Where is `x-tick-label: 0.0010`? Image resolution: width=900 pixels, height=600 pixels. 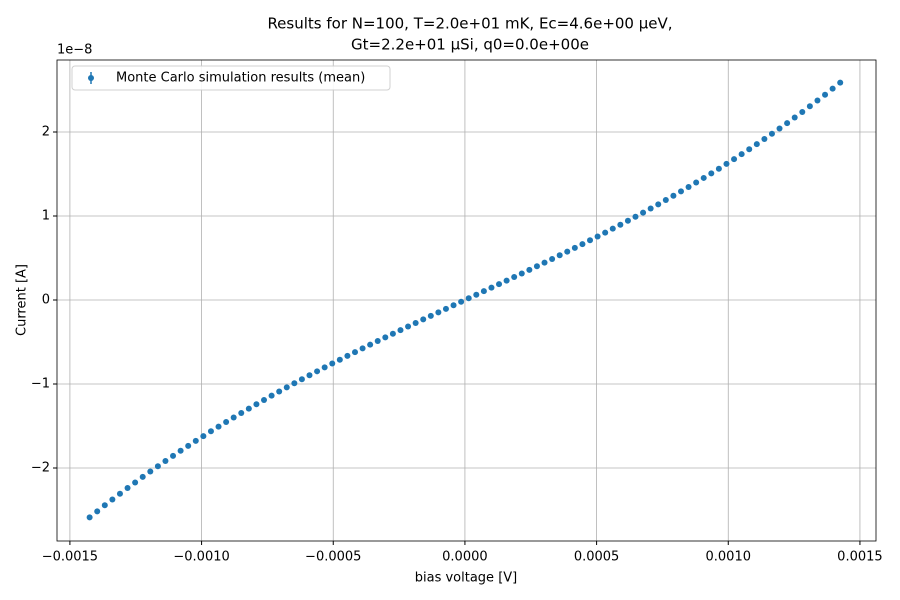
x-tick-label: 0.0010 is located at coordinates (729, 557).